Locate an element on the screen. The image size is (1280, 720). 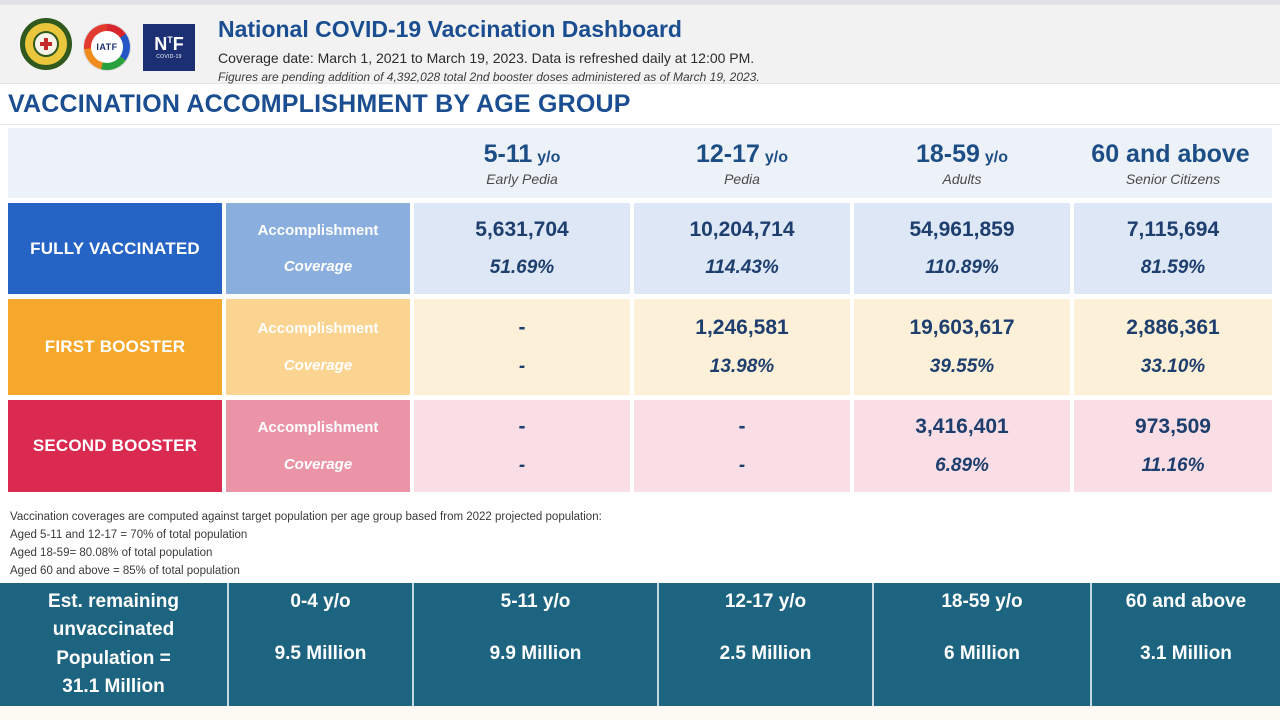
cell-first-18-59: 19,603,617 39.55% is located at coordinates (962, 347).